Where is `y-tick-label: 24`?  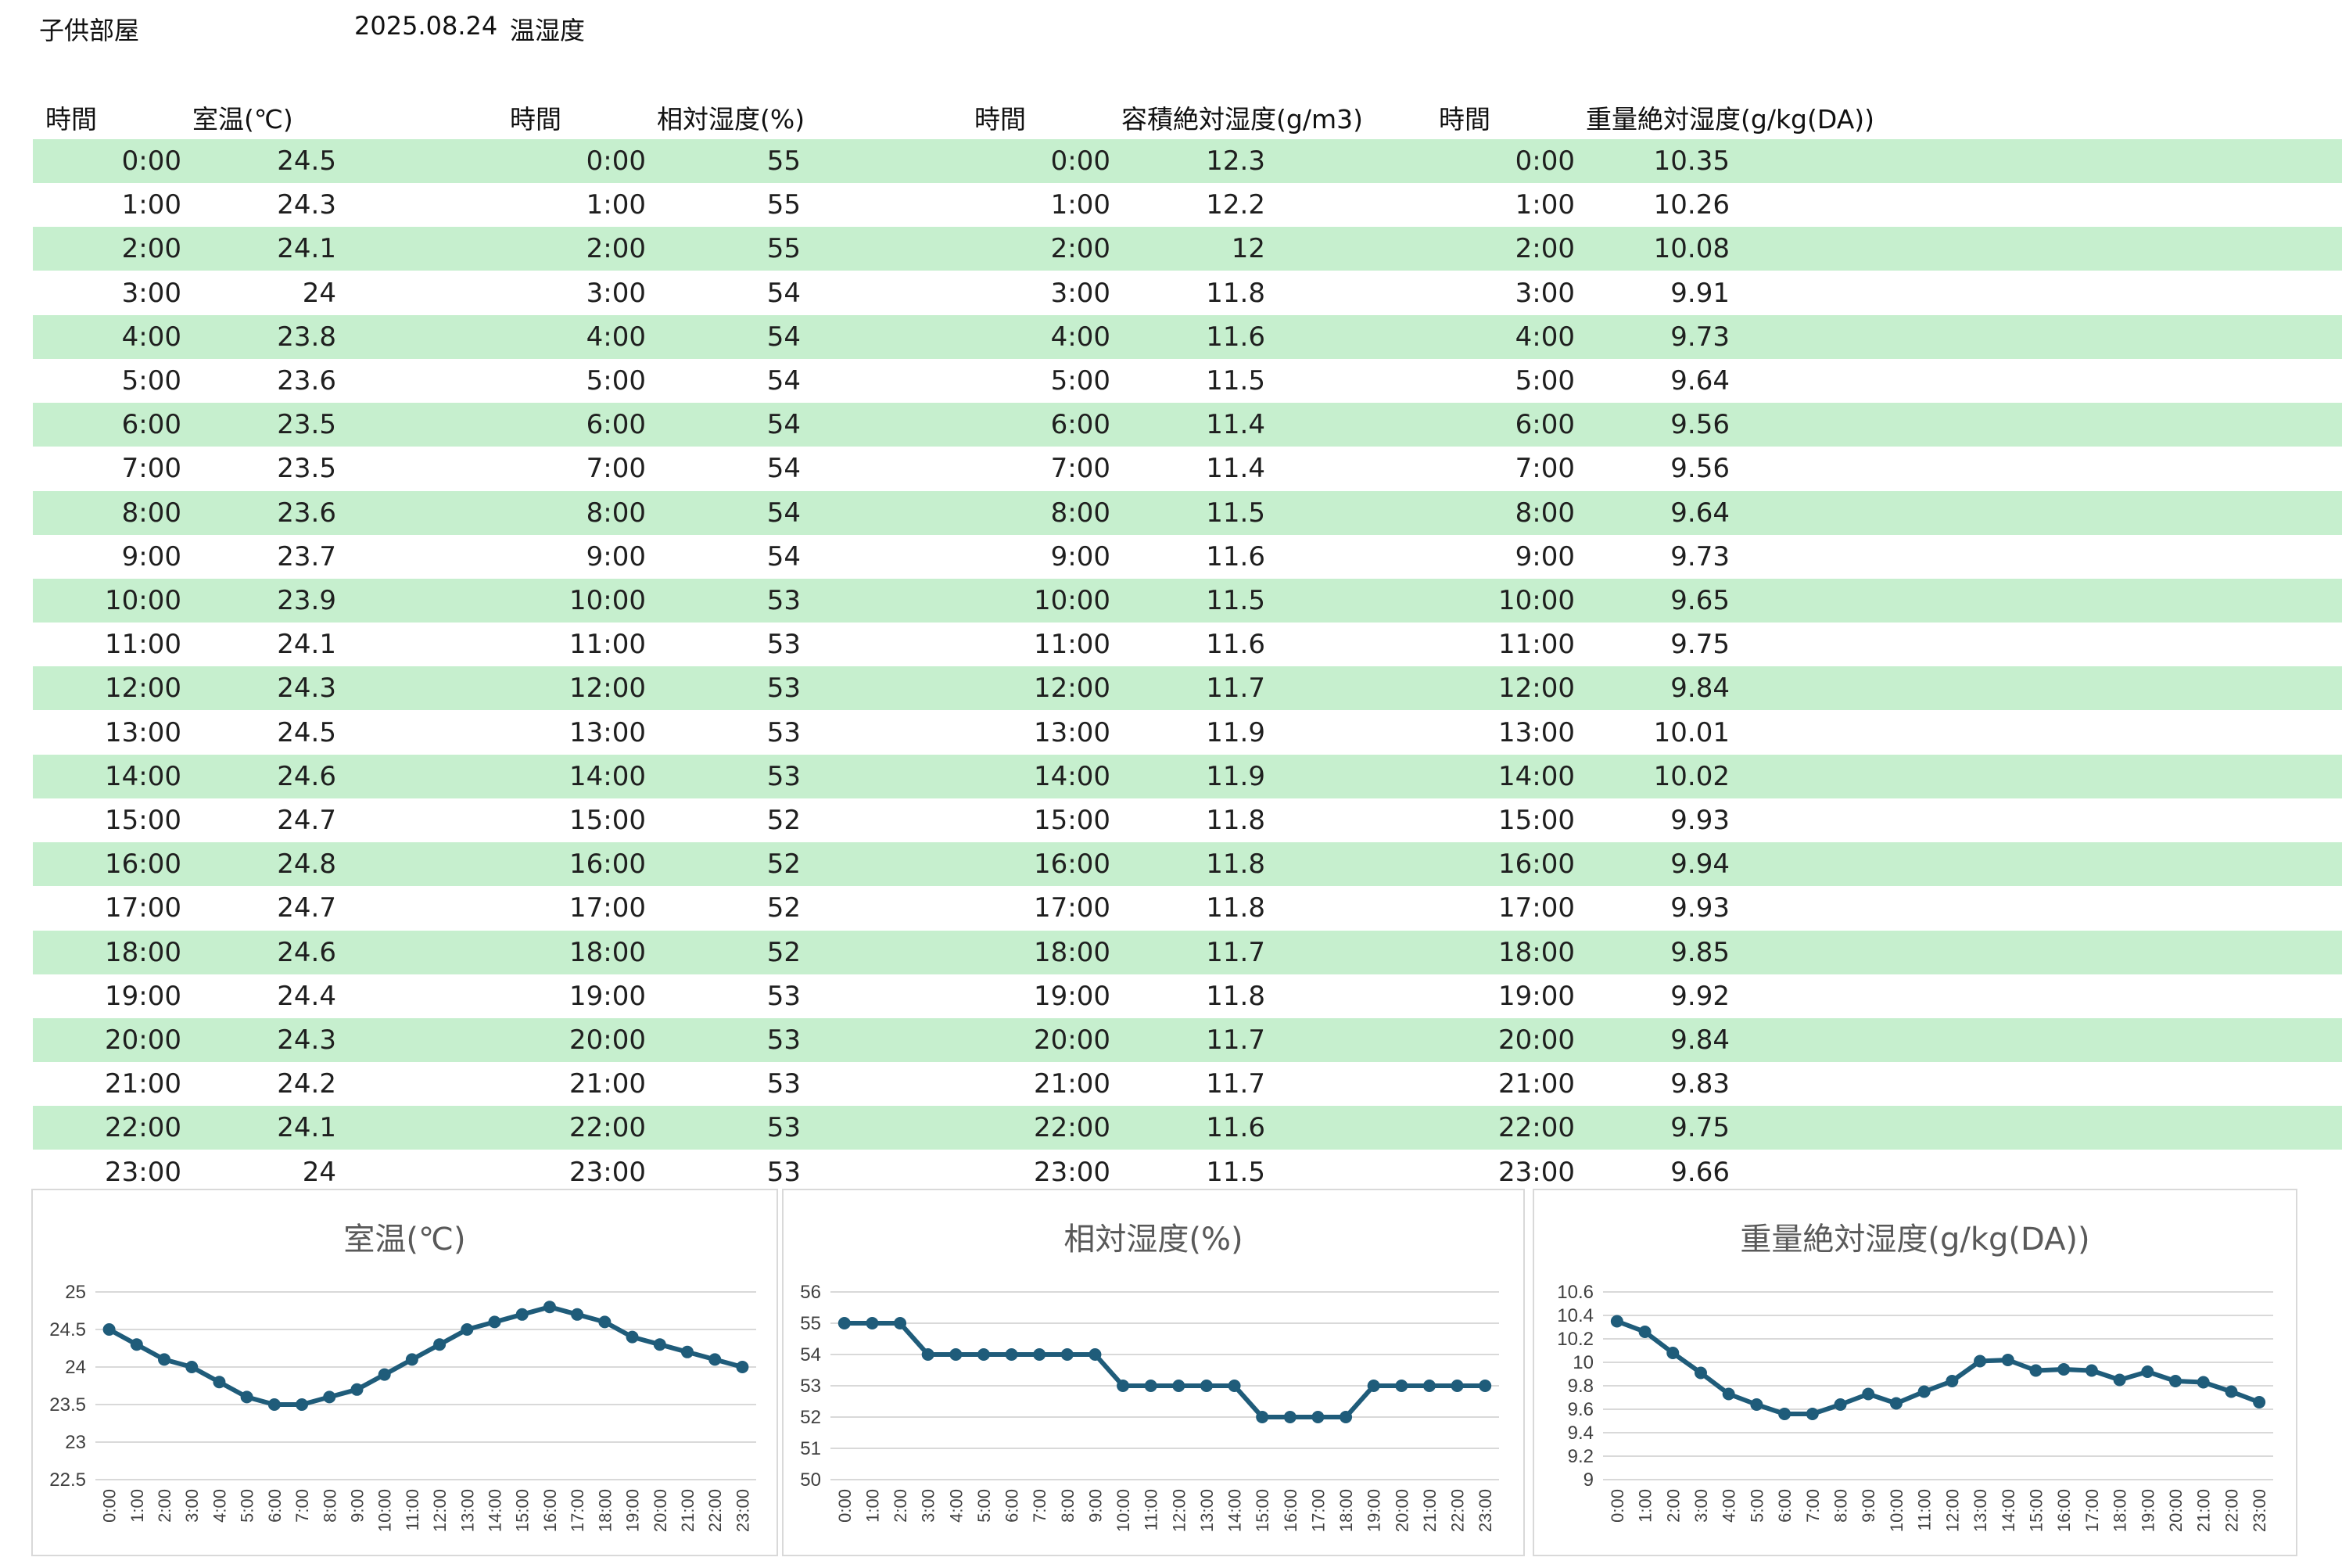
y-tick-label: 24 is located at coordinates (75, 1367).